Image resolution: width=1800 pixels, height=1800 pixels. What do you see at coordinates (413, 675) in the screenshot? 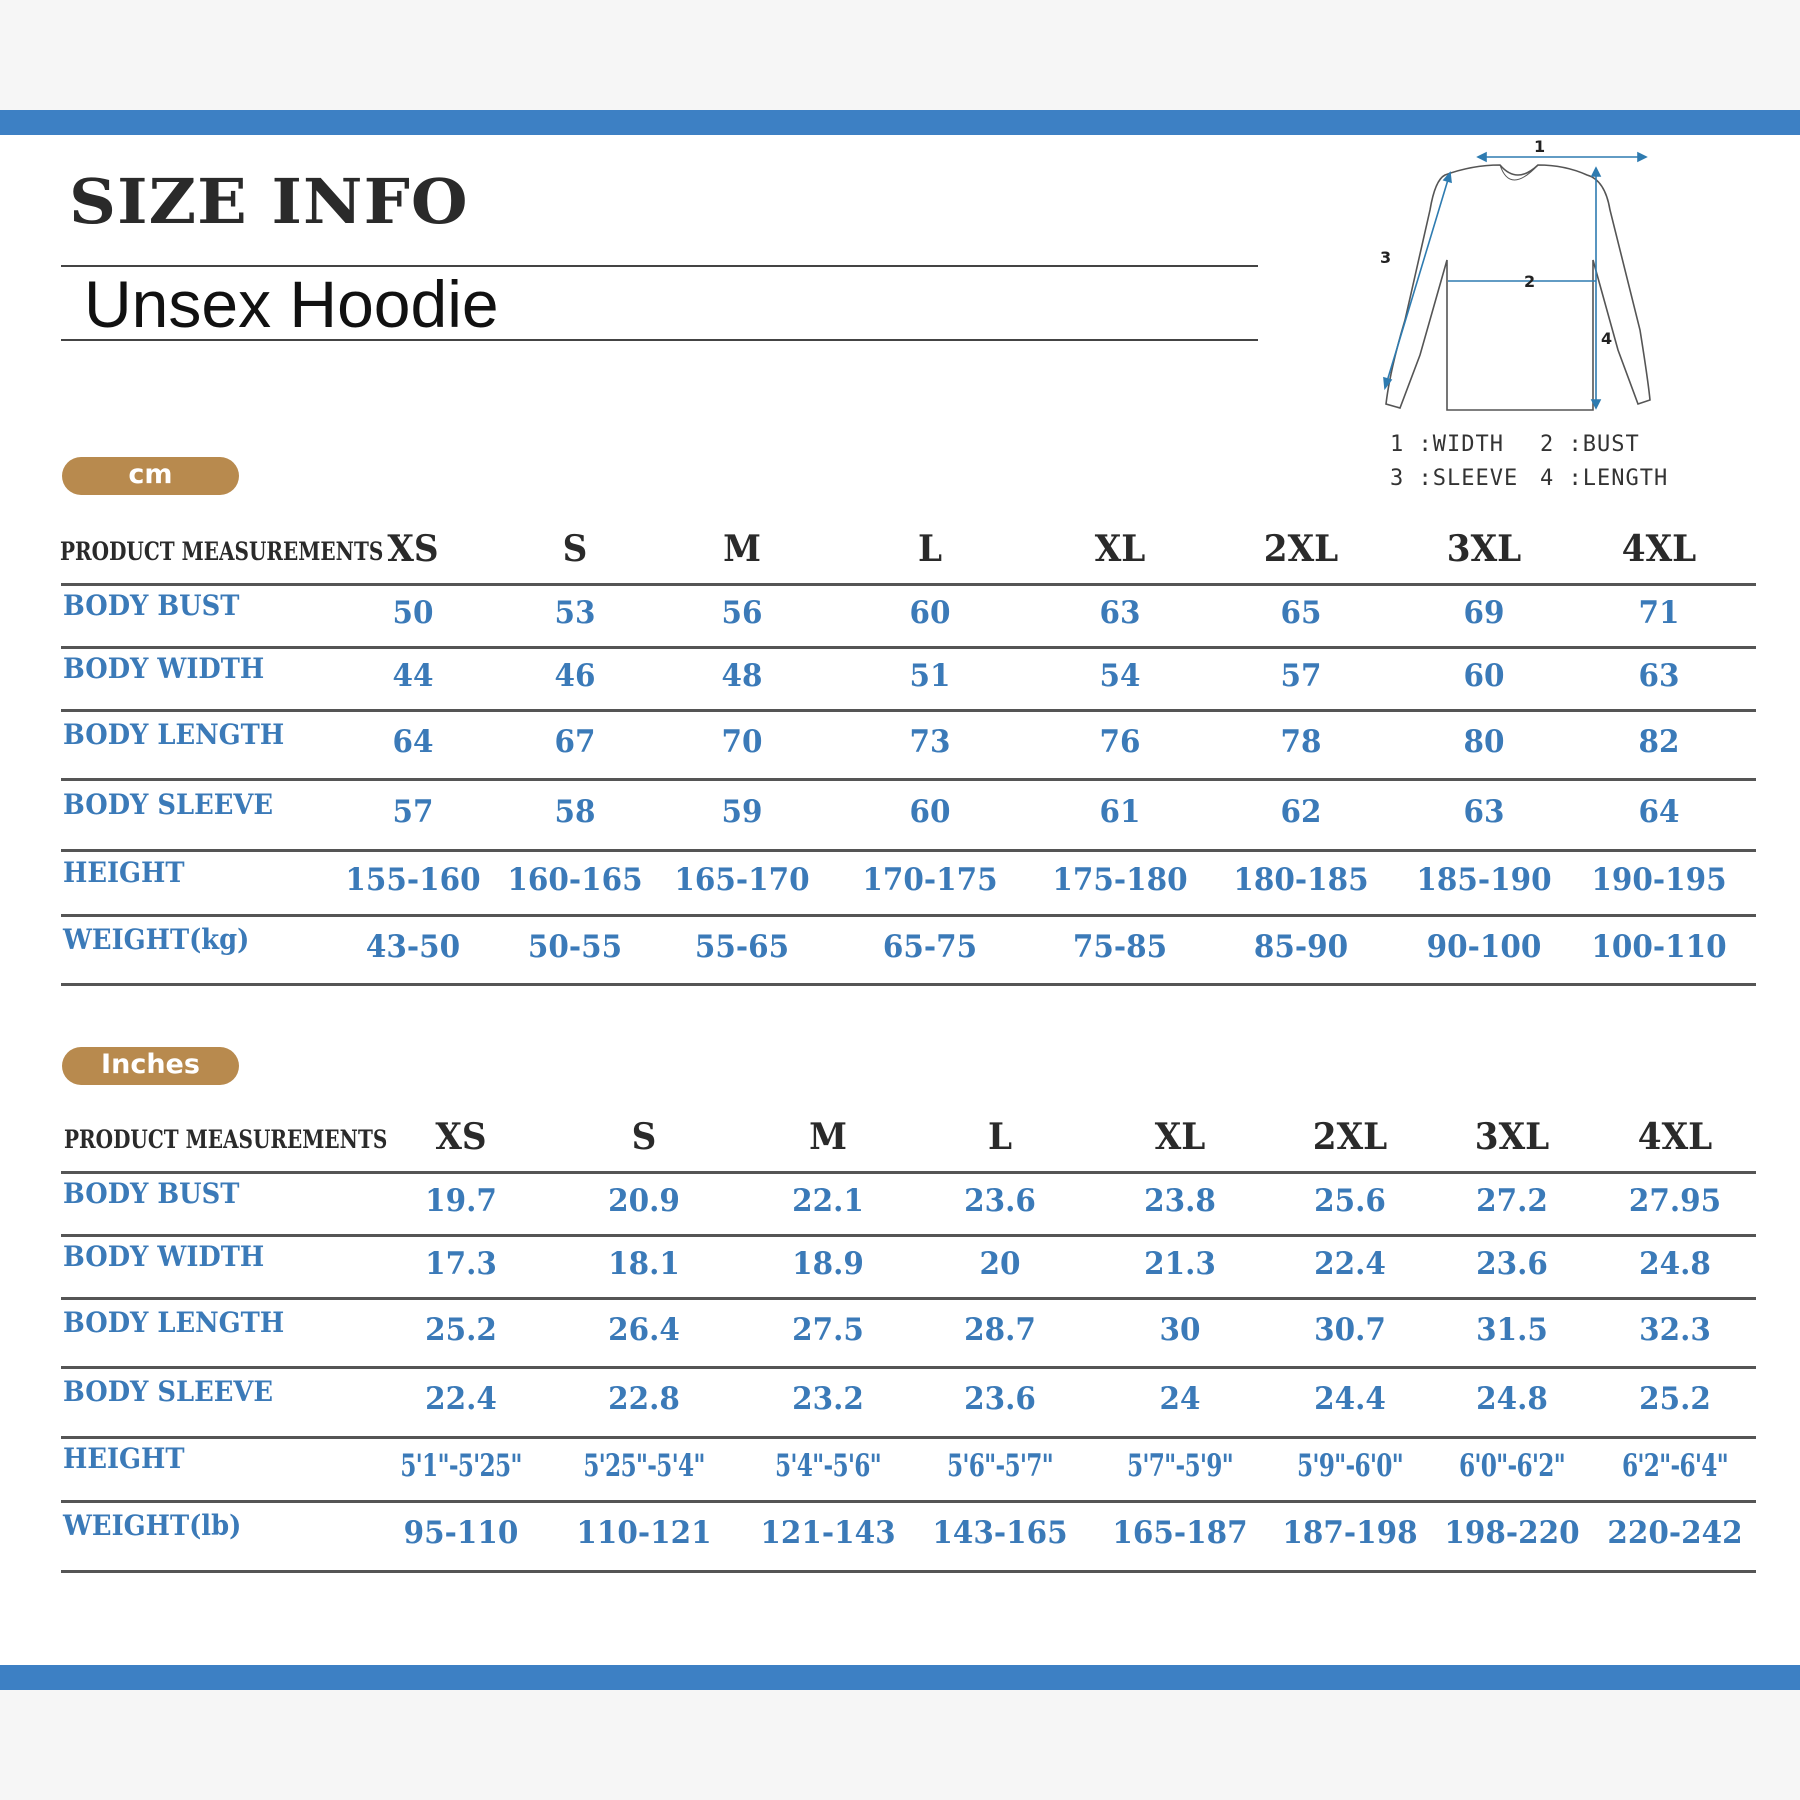
I see `table-cell: 44` at bounding box center [413, 675].